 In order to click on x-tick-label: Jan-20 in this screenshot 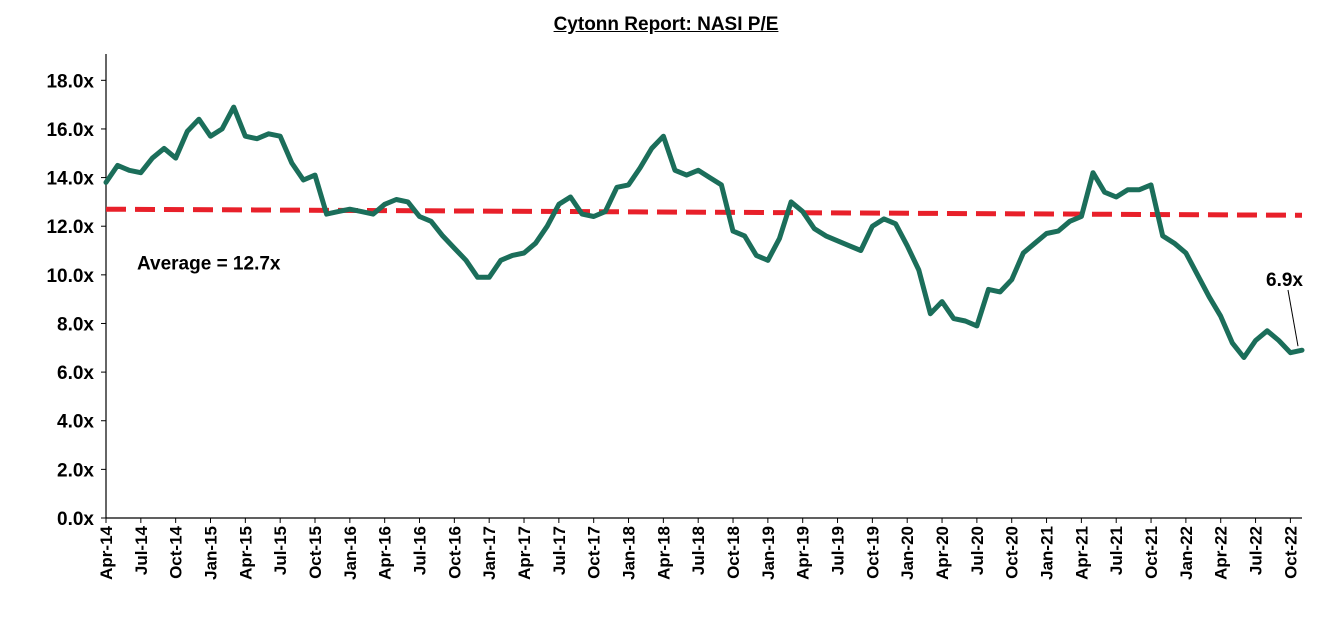, I will do `click(907, 553)`.